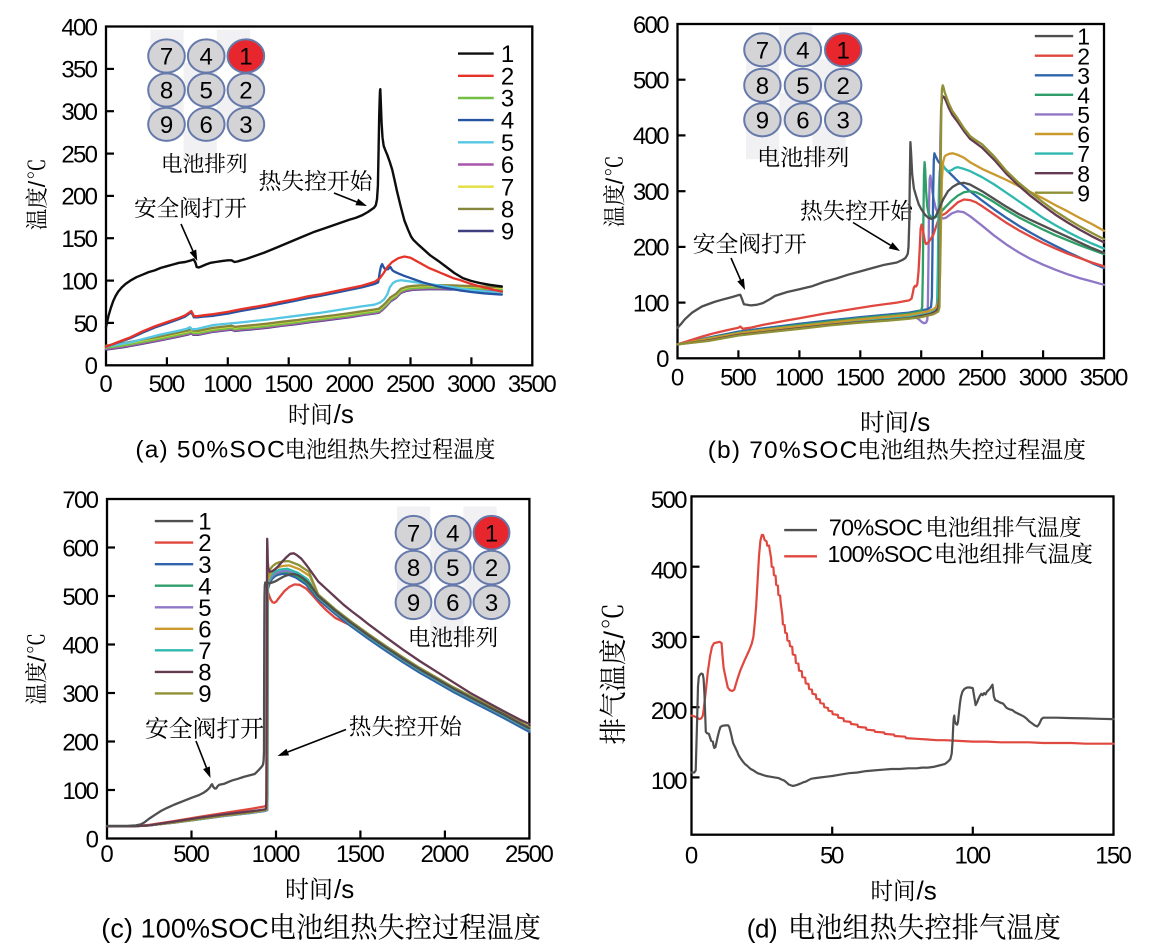 The image size is (1170, 950). What do you see at coordinates (783, 450) in the screenshot?
I see `svg-text: (b) 70%SOC` at bounding box center [783, 450].